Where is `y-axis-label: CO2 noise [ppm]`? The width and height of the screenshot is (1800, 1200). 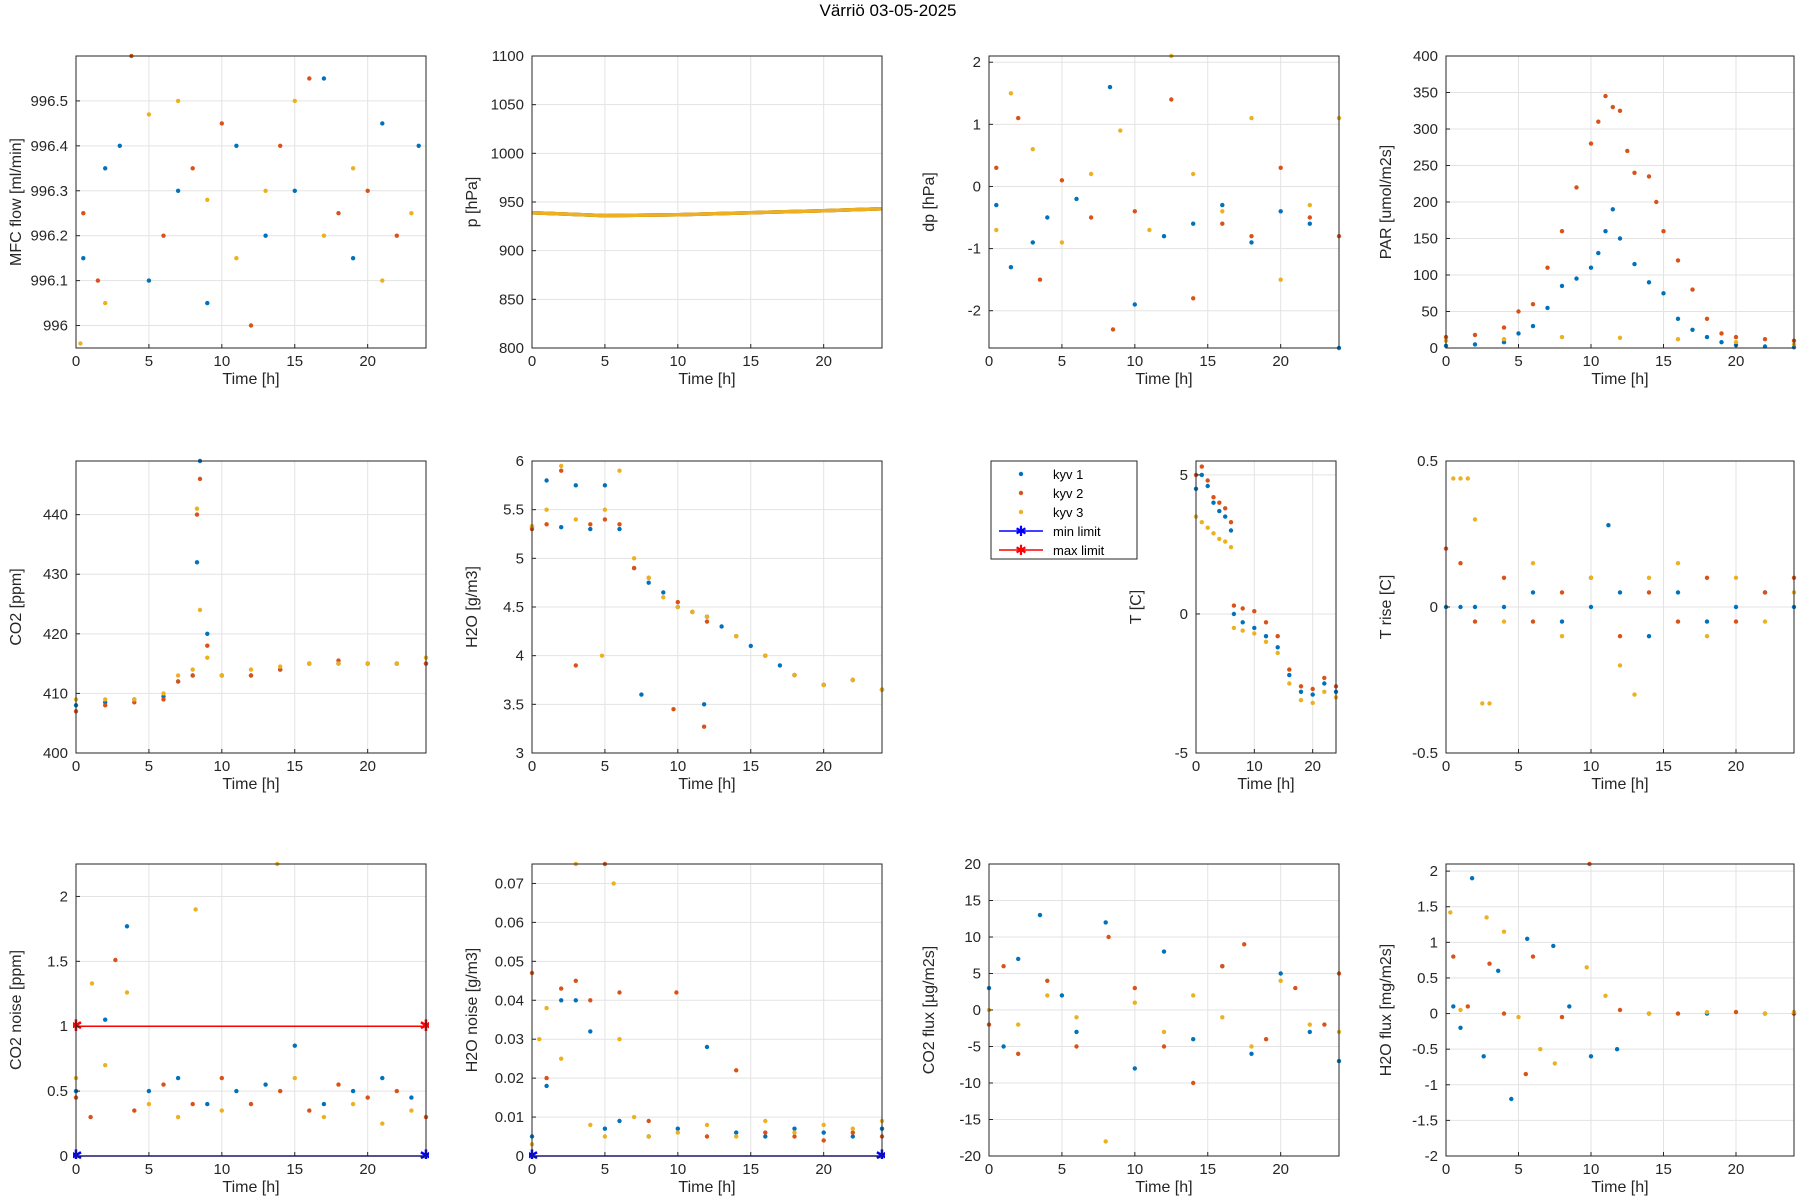 y-axis-label: CO2 noise [ppm] is located at coordinates (16, 1010).